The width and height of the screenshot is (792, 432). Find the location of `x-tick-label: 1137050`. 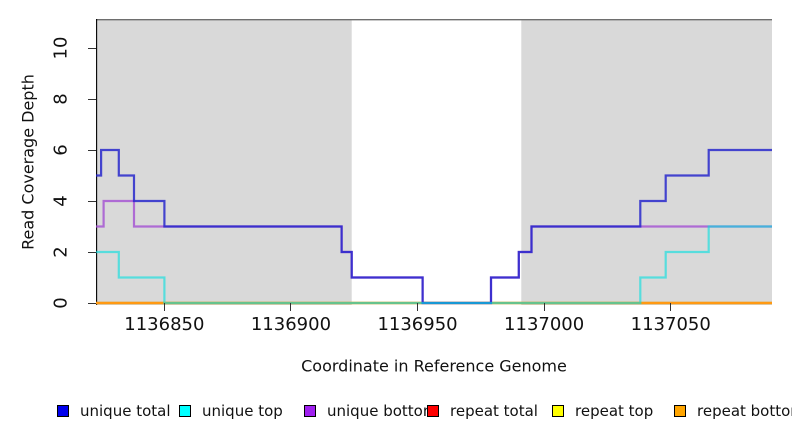

x-tick-label: 1137050 is located at coordinates (670, 324).